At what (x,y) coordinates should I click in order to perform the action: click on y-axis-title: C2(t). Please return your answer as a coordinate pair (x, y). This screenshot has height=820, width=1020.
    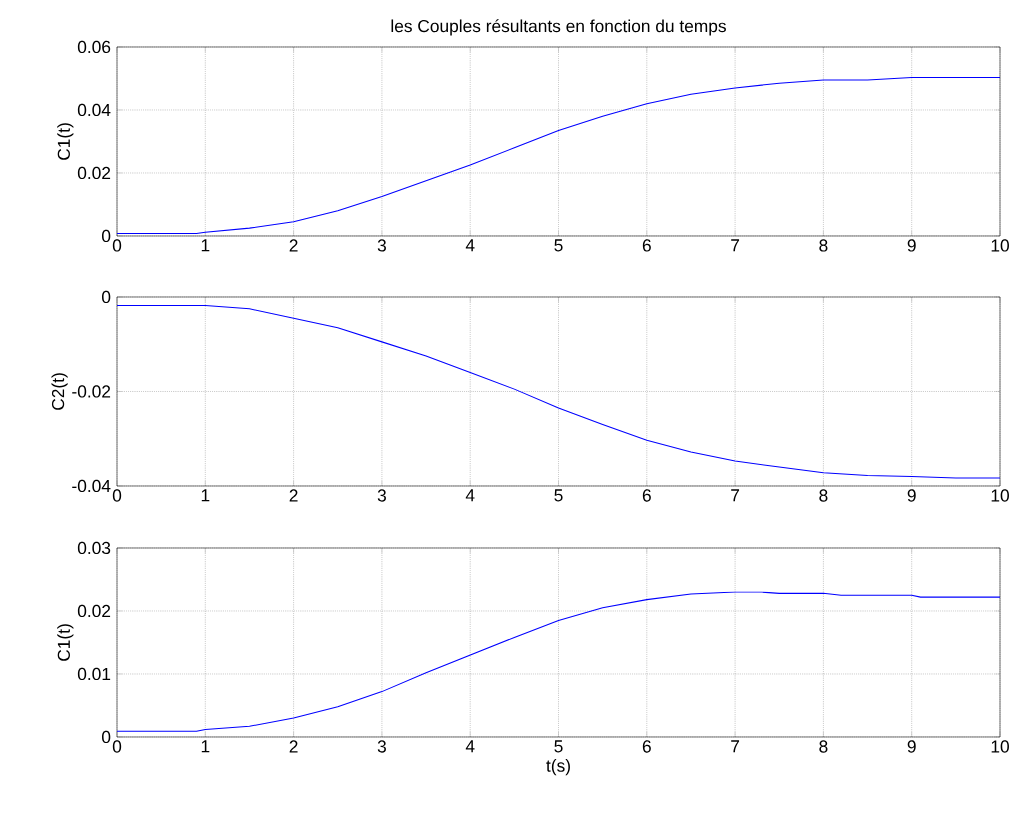
    Looking at the image, I should click on (59, 391).